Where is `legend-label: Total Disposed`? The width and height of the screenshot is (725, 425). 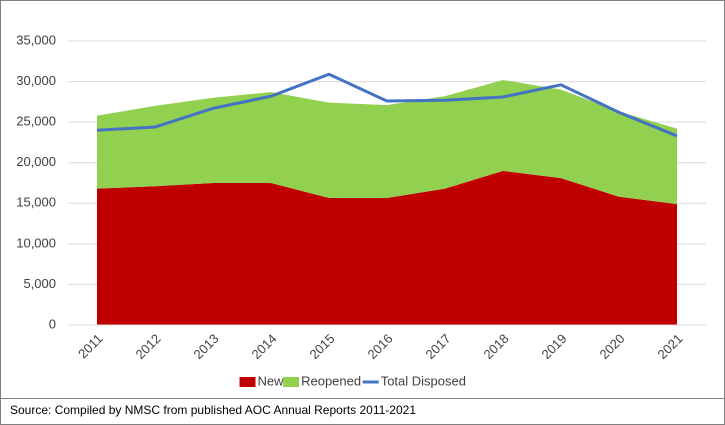 legend-label: Total Disposed is located at coordinates (423, 380).